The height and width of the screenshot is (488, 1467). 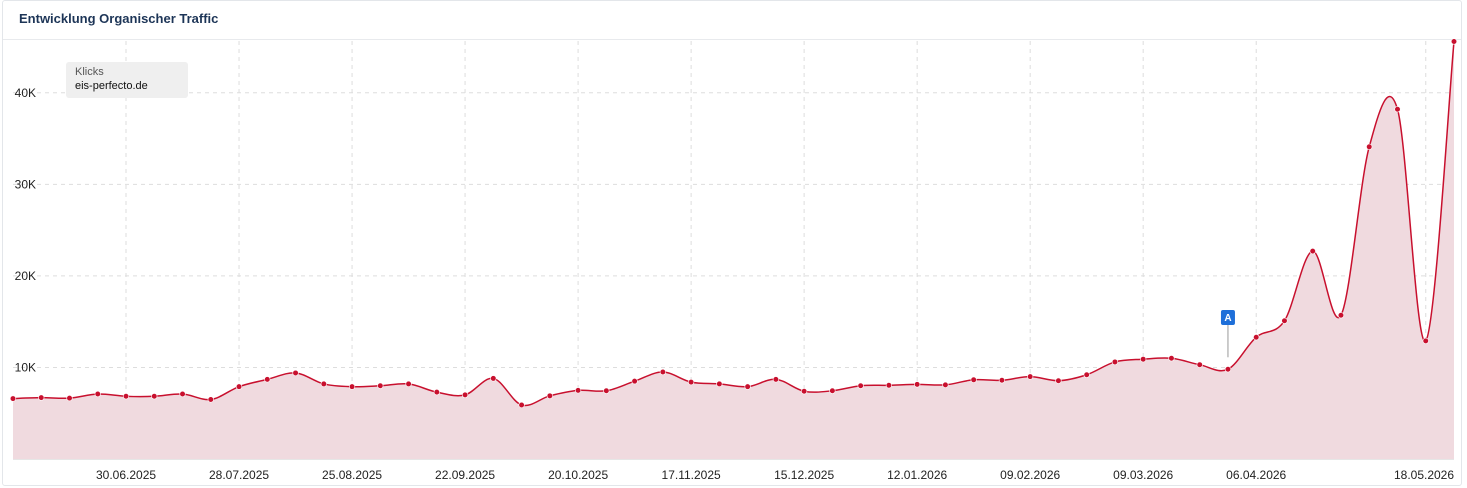 What do you see at coordinates (352, 475) in the screenshot?
I see `x-tick-label: 25.08.2025` at bounding box center [352, 475].